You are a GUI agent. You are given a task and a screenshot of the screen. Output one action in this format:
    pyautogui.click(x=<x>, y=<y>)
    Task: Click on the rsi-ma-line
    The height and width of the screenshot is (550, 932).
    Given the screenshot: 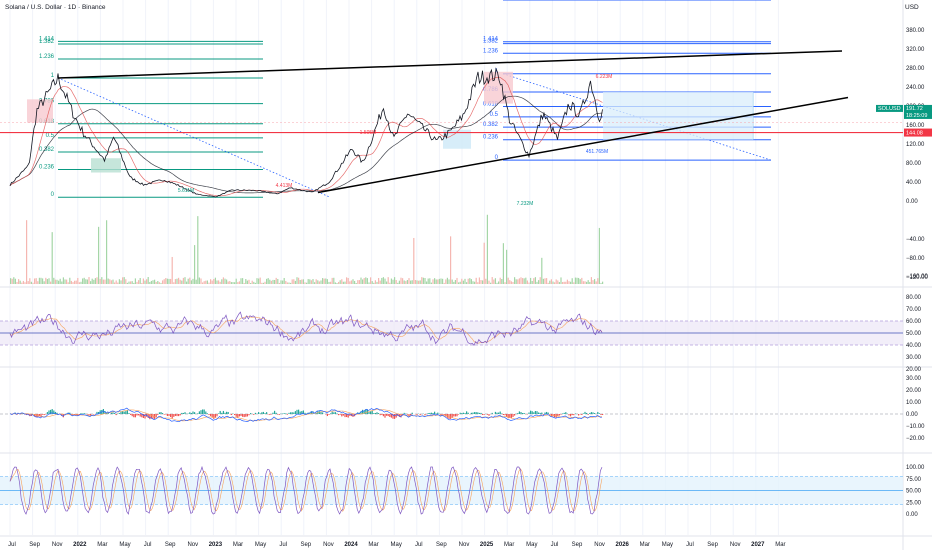 What is the action you would take?
    pyautogui.click(x=306, y=330)
    